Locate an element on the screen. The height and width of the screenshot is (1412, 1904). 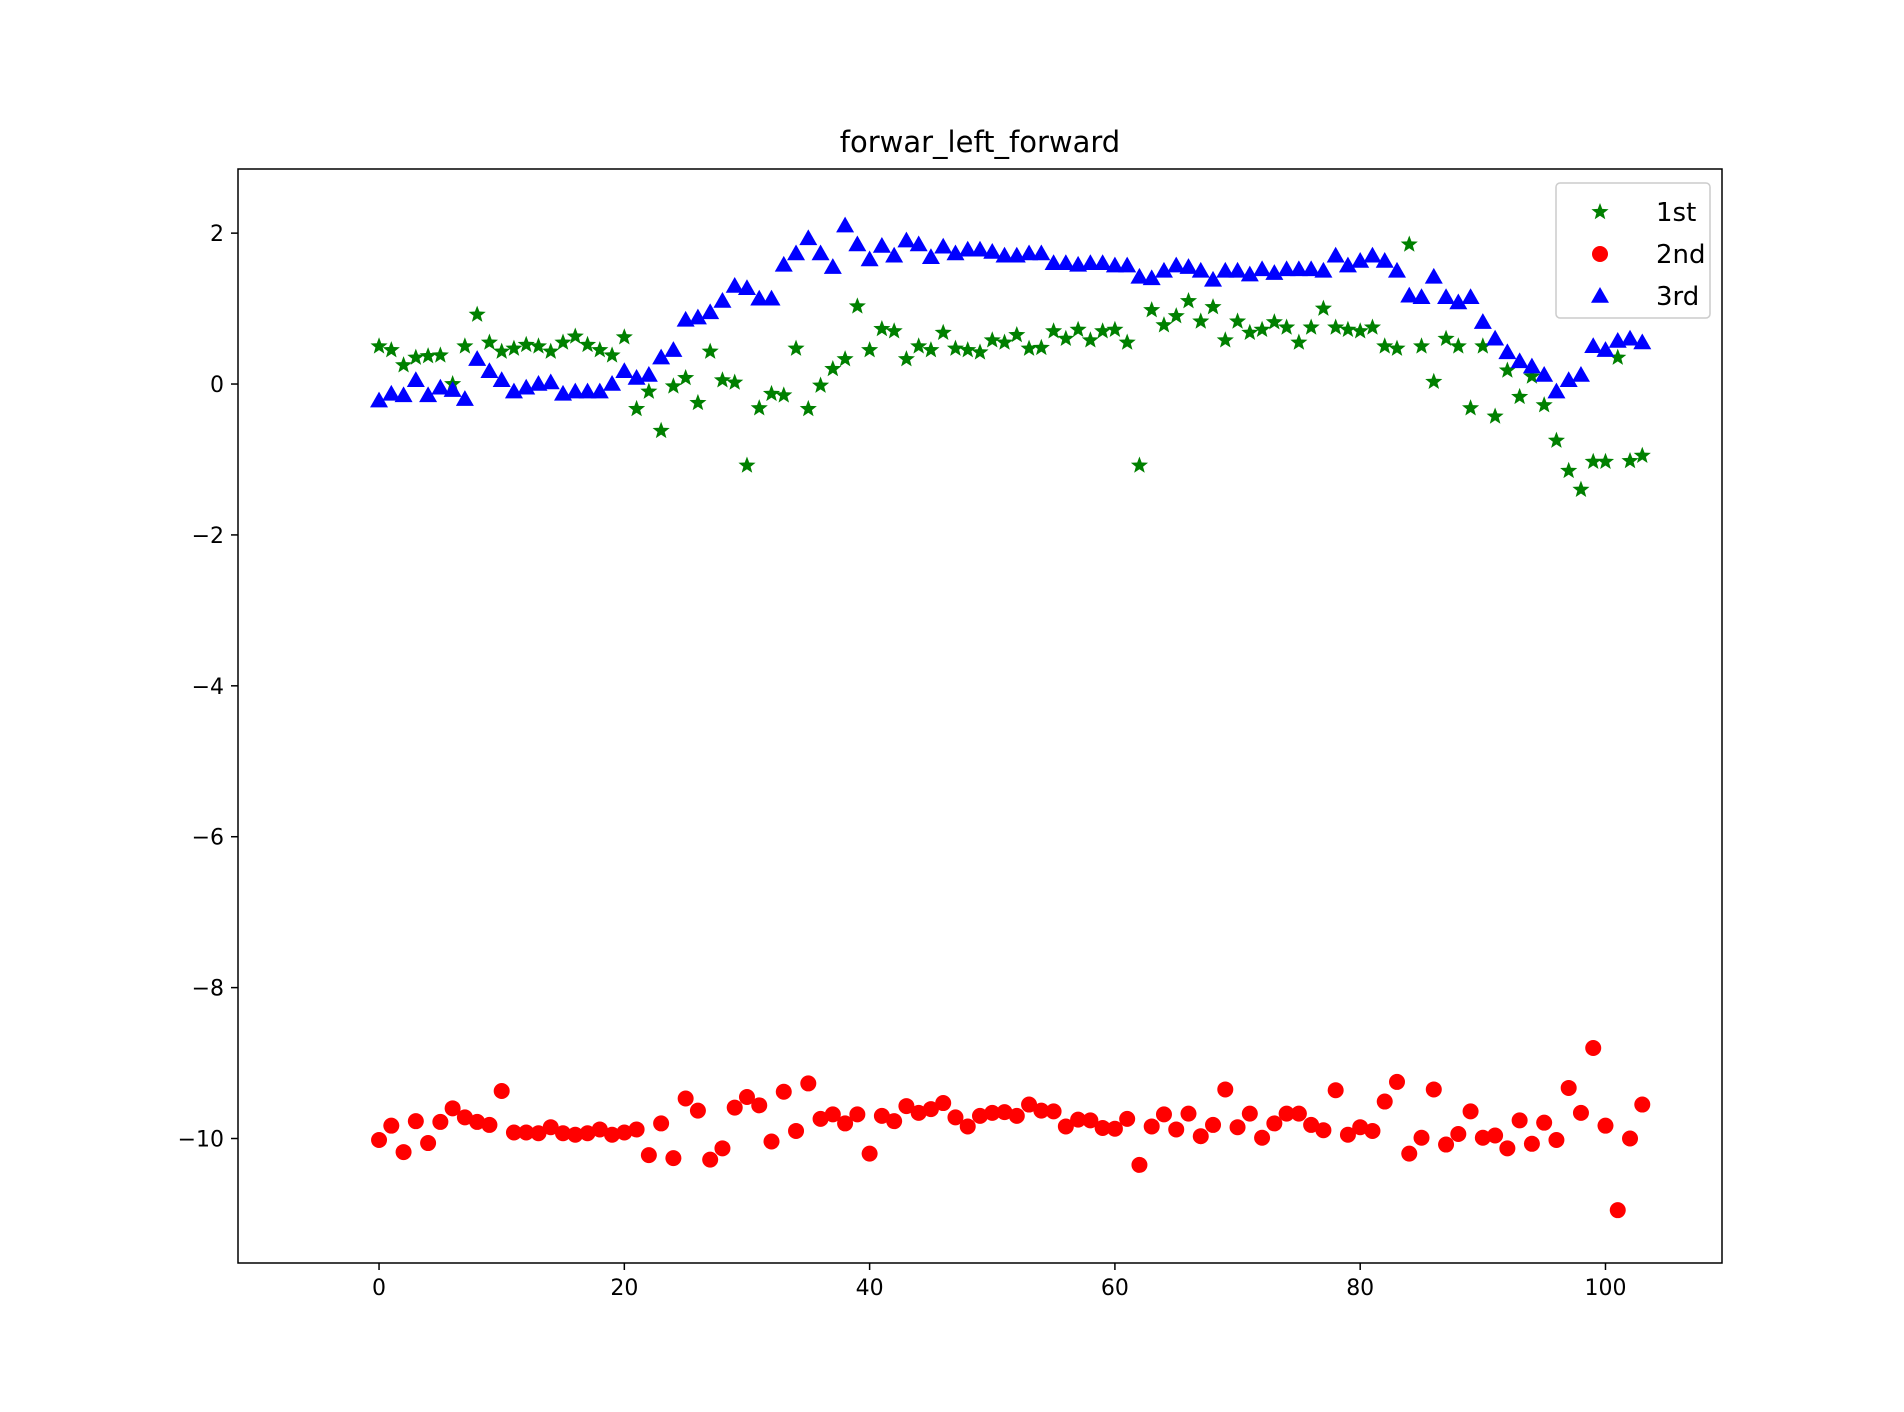
y-tick-label: −10 is located at coordinates (201, 1140).